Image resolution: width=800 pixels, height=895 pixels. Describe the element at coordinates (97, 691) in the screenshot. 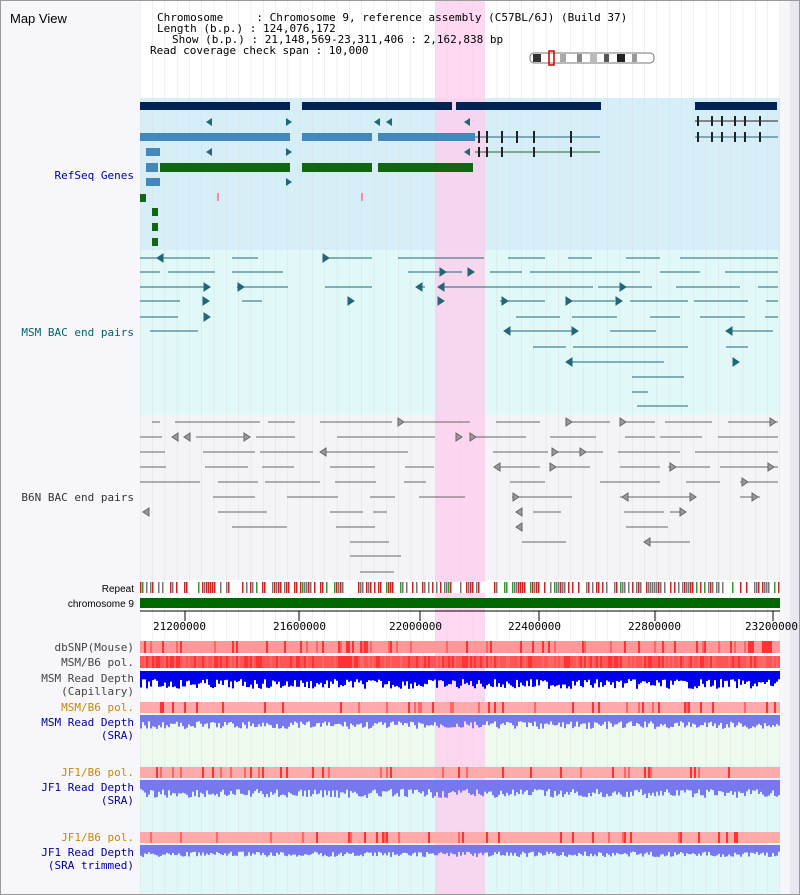

I see `msm-cap-label-2: (Capillary)` at that location.